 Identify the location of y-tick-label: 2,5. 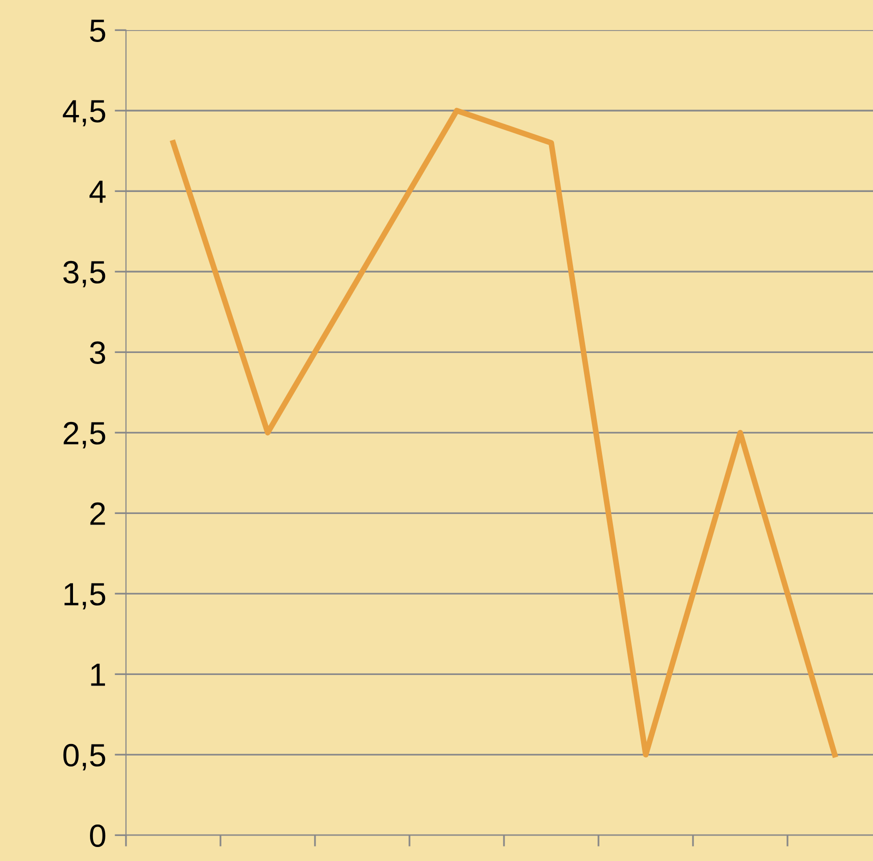
(85, 435).